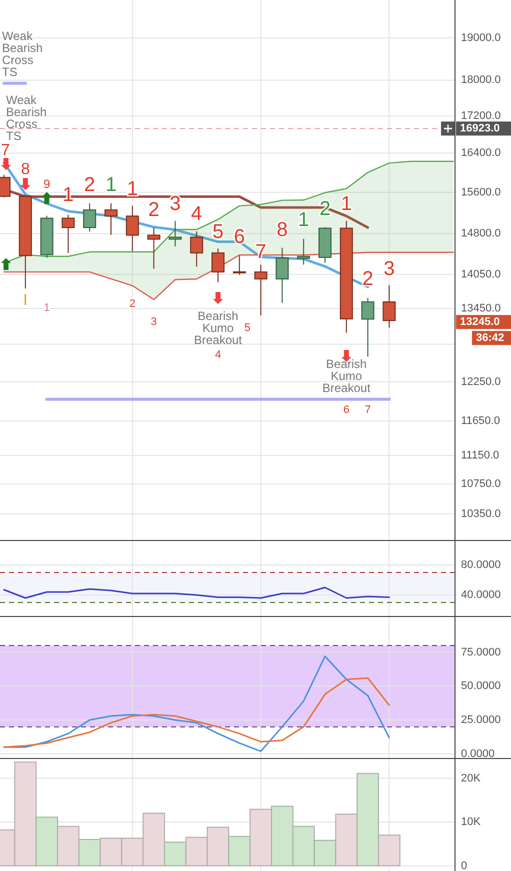 The image size is (511, 871). Describe the element at coordinates (481, 80) in the screenshot. I see `y-tick-label: 18000.0` at that location.